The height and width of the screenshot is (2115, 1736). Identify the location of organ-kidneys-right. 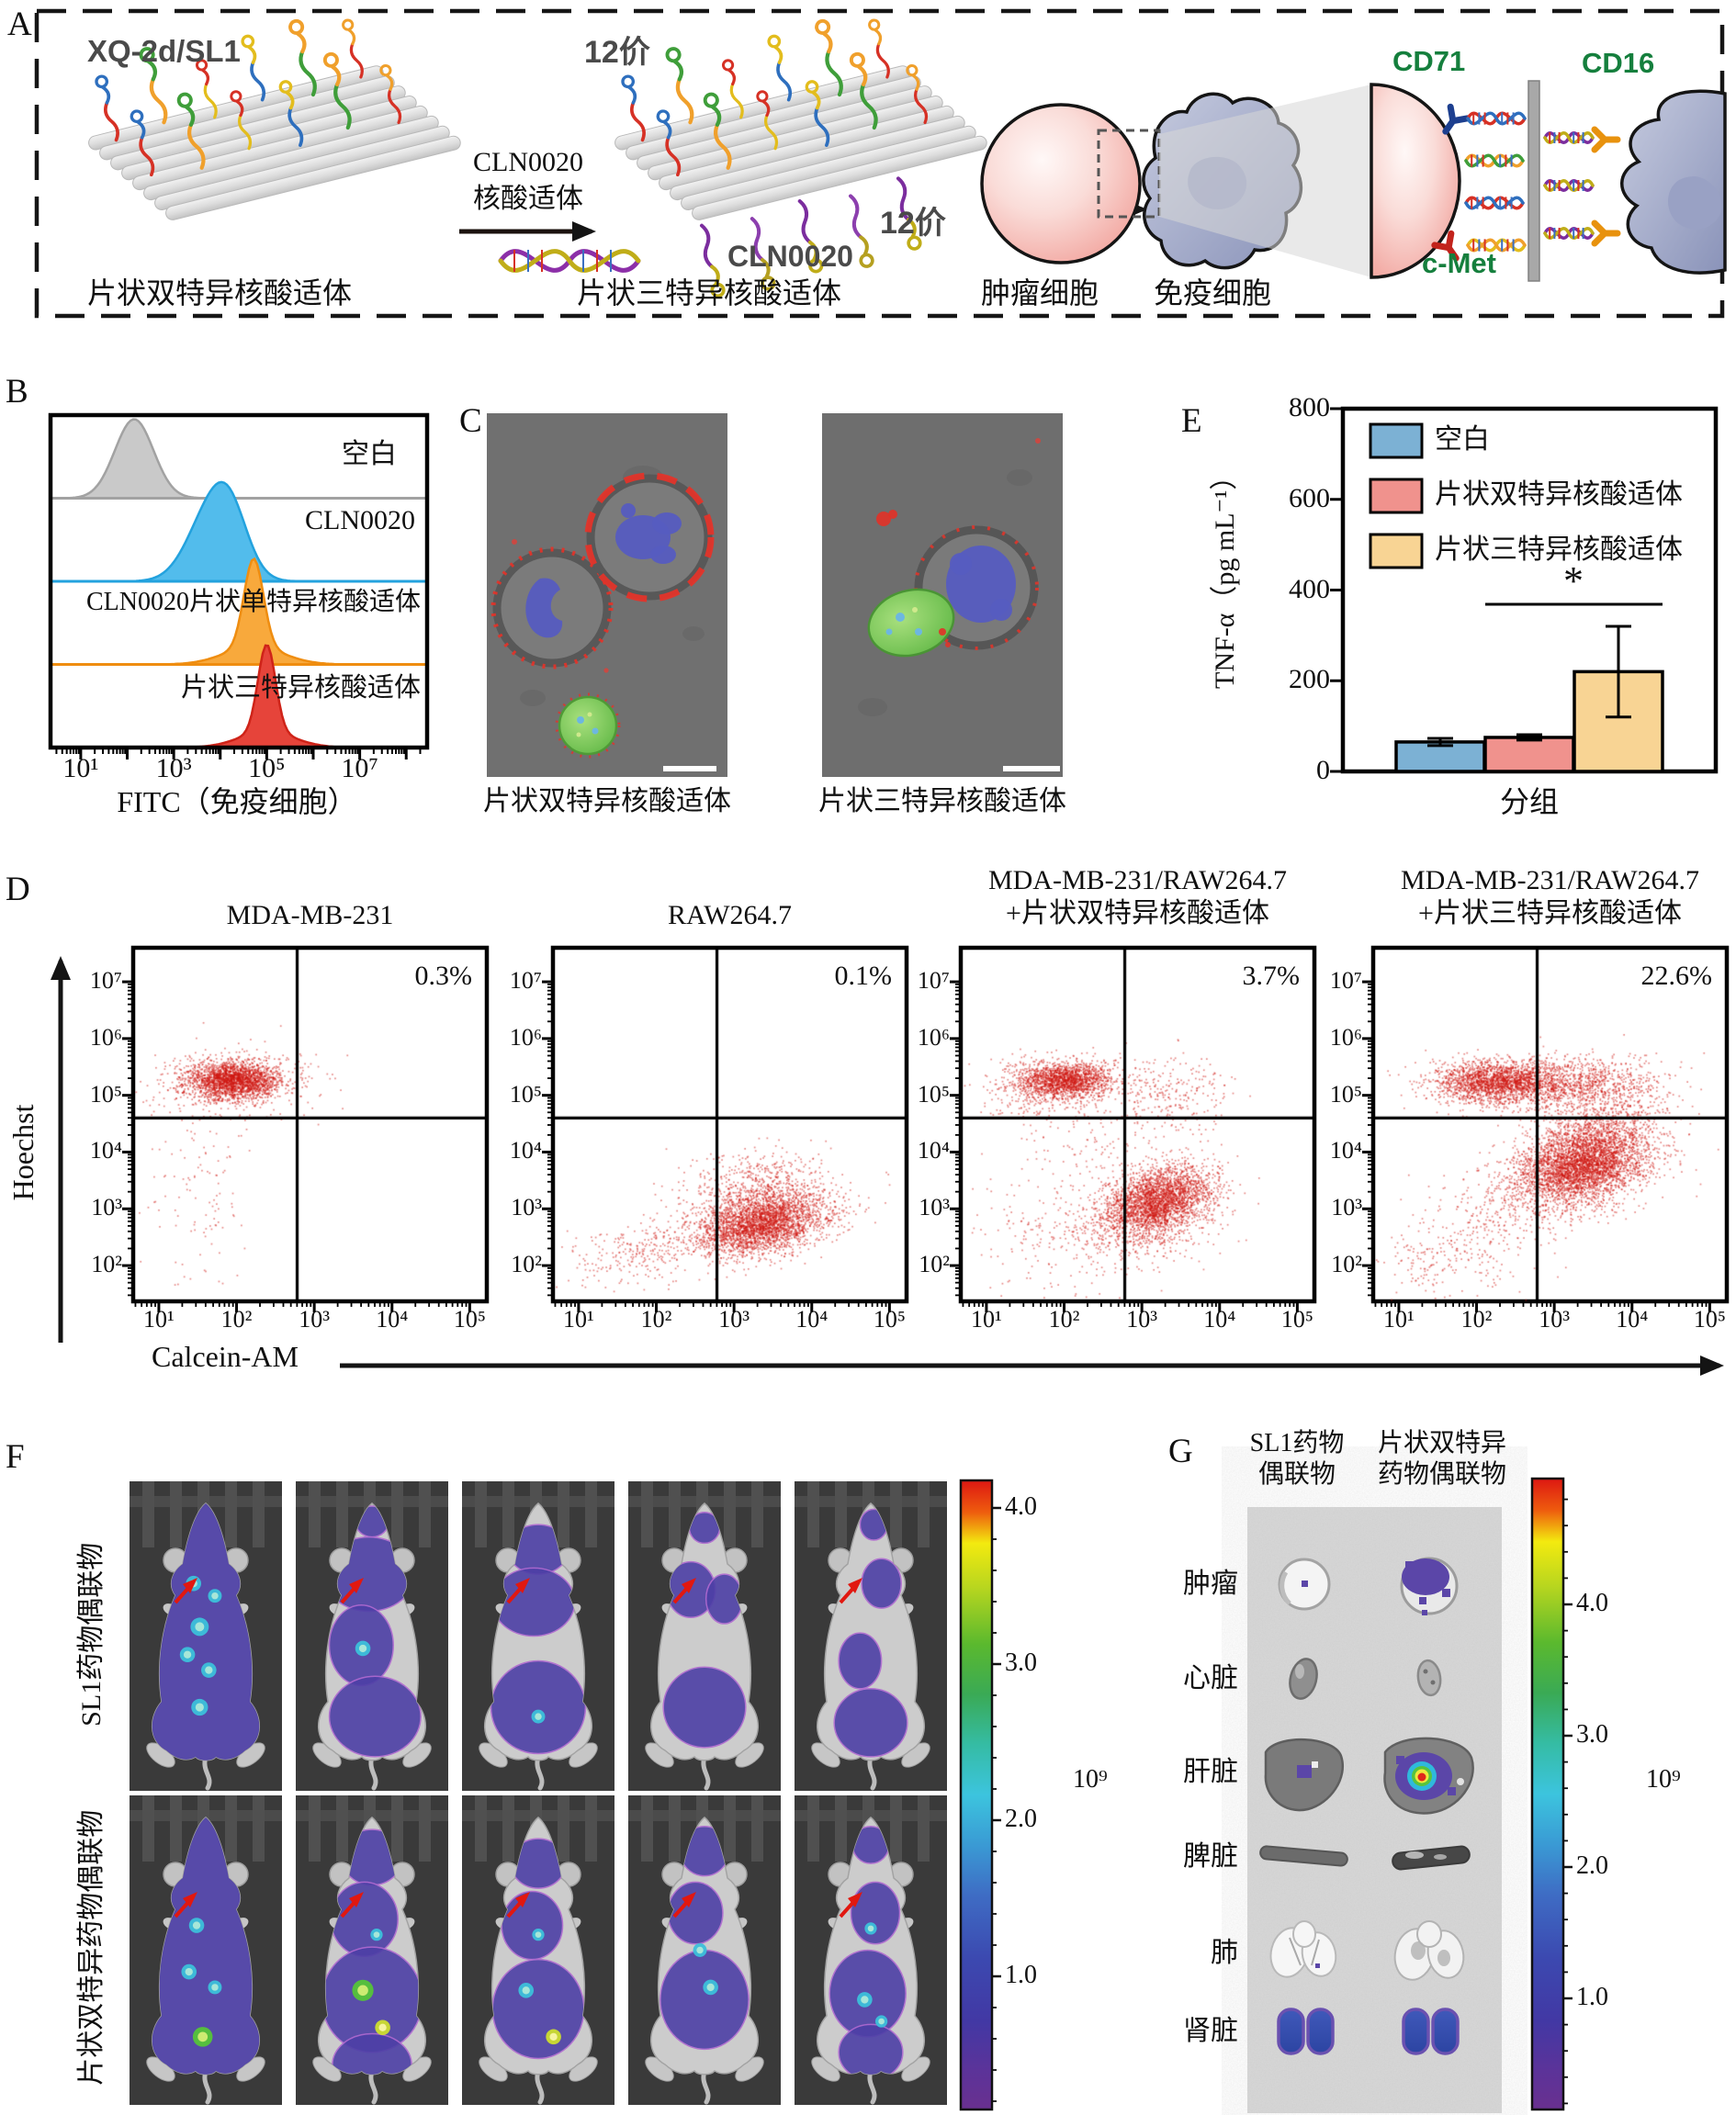
(1431, 2031).